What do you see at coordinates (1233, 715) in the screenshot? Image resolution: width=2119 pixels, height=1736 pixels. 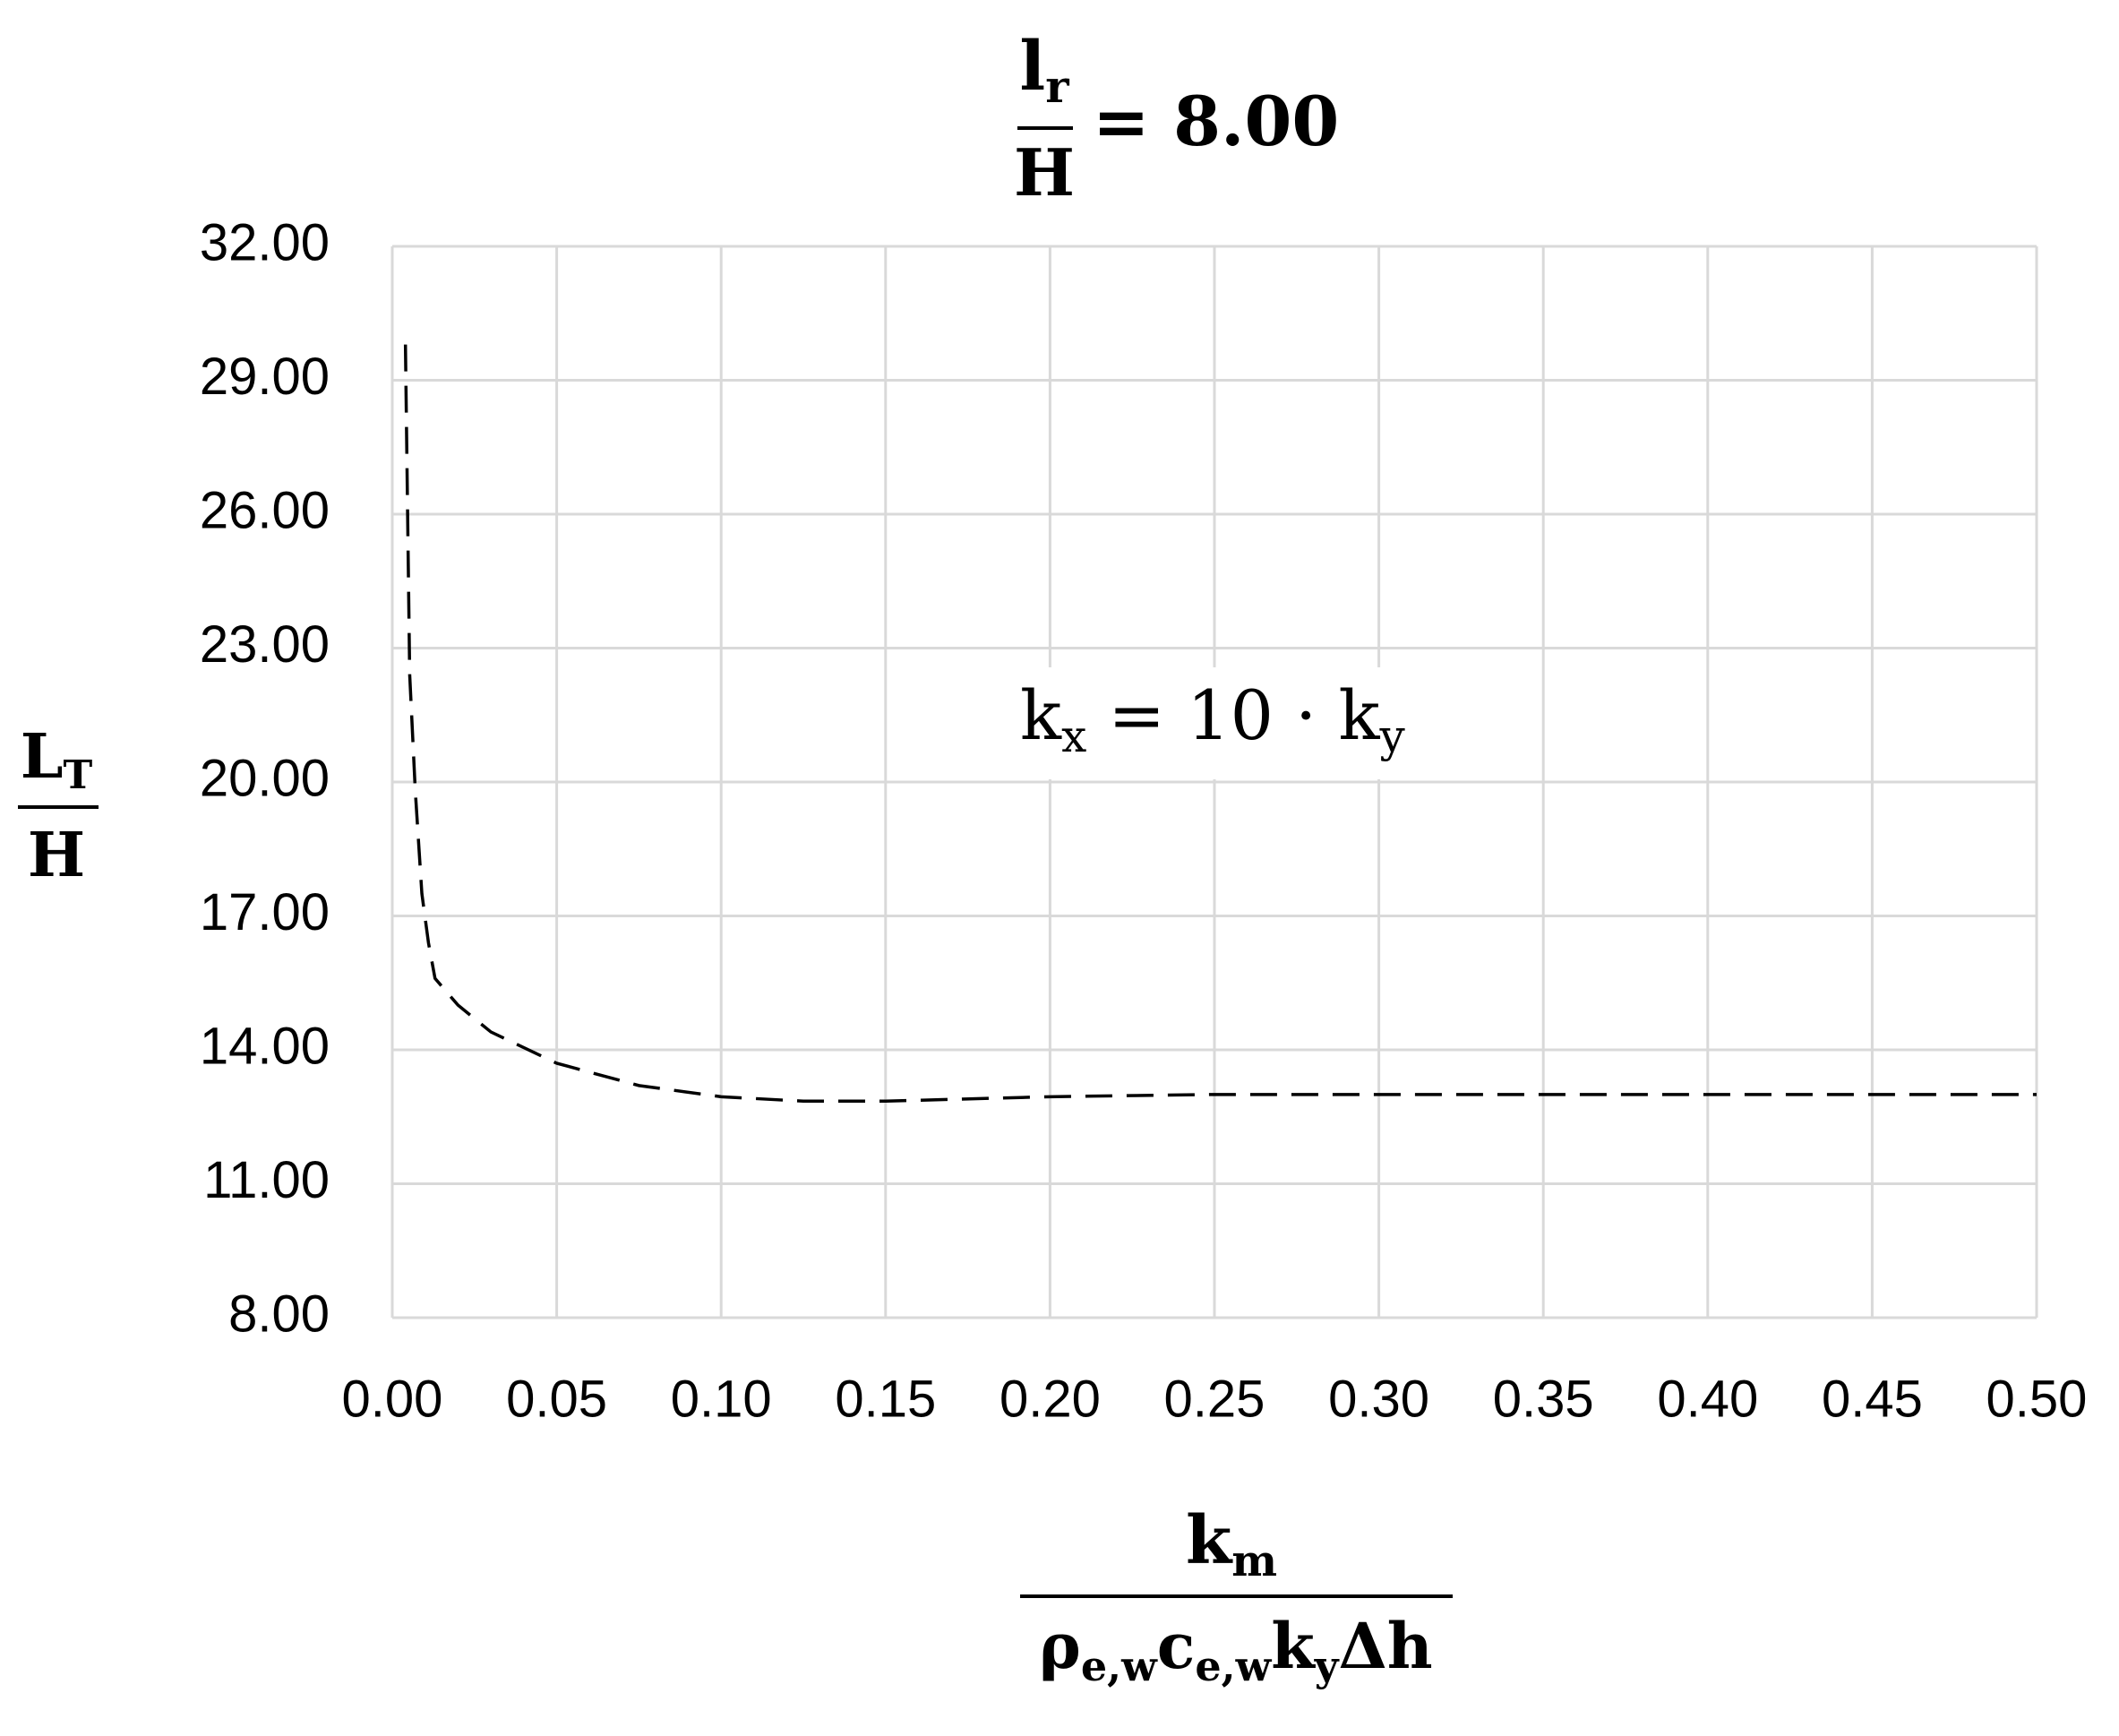 I see `annotation-part: = 10 · k` at bounding box center [1233, 715].